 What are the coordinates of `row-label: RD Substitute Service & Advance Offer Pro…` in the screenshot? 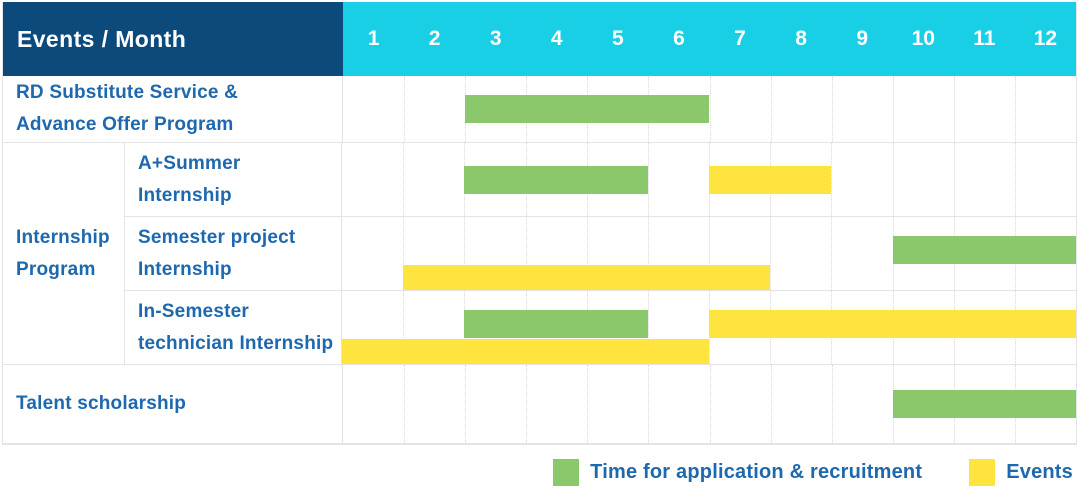 It's located at (173, 109).